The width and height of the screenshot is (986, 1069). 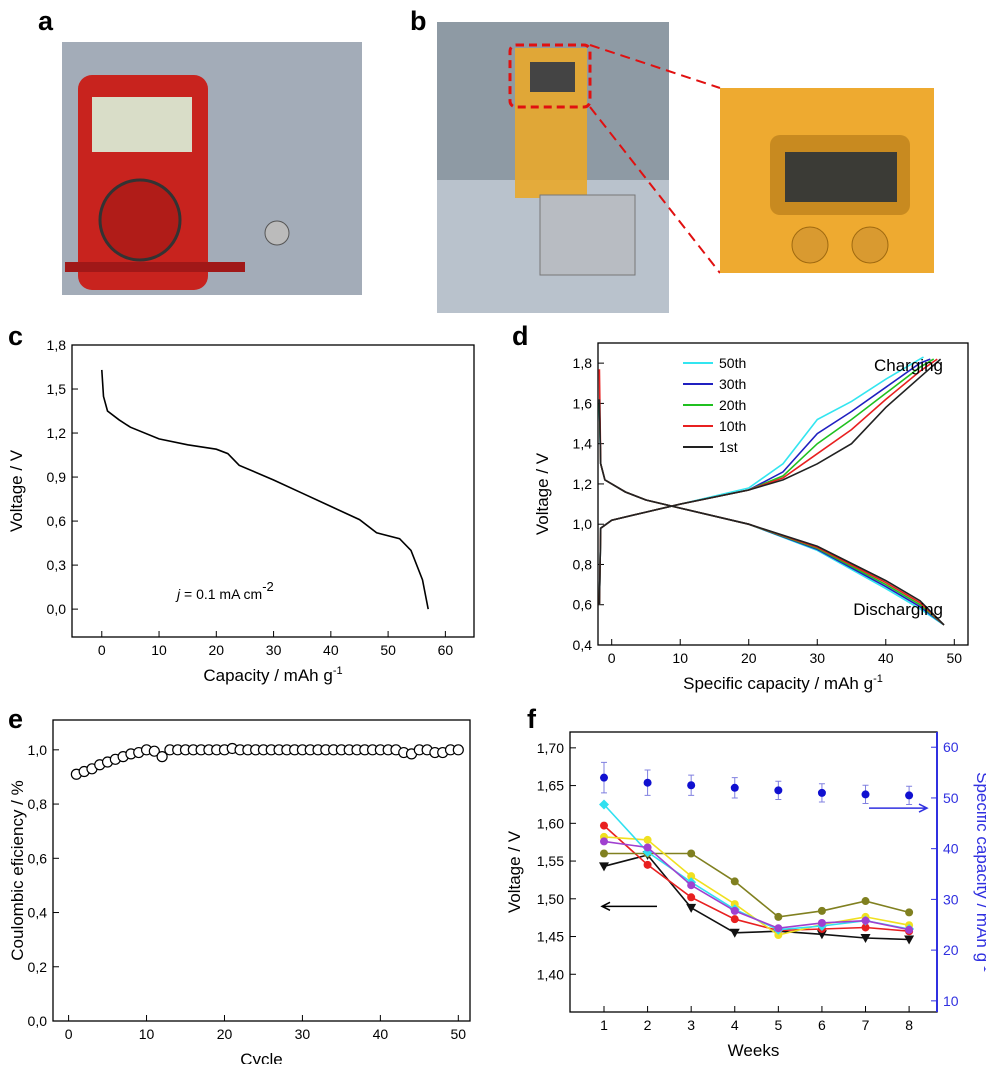 What do you see at coordinates (46, 21) in the screenshot?
I see `panel-label: a` at bounding box center [46, 21].